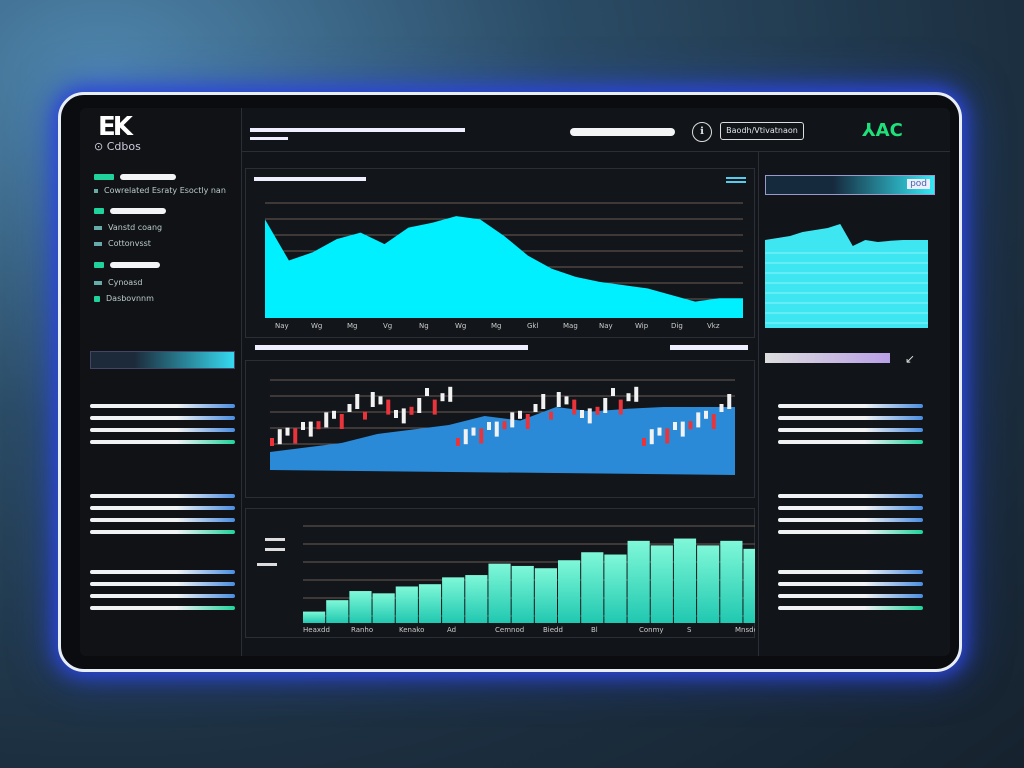 The width and height of the screenshot is (1024, 768). Describe the element at coordinates (160, 190) in the screenshot. I see `sidebar-item: Cowrelated Esraty Esoctly nan` at that location.